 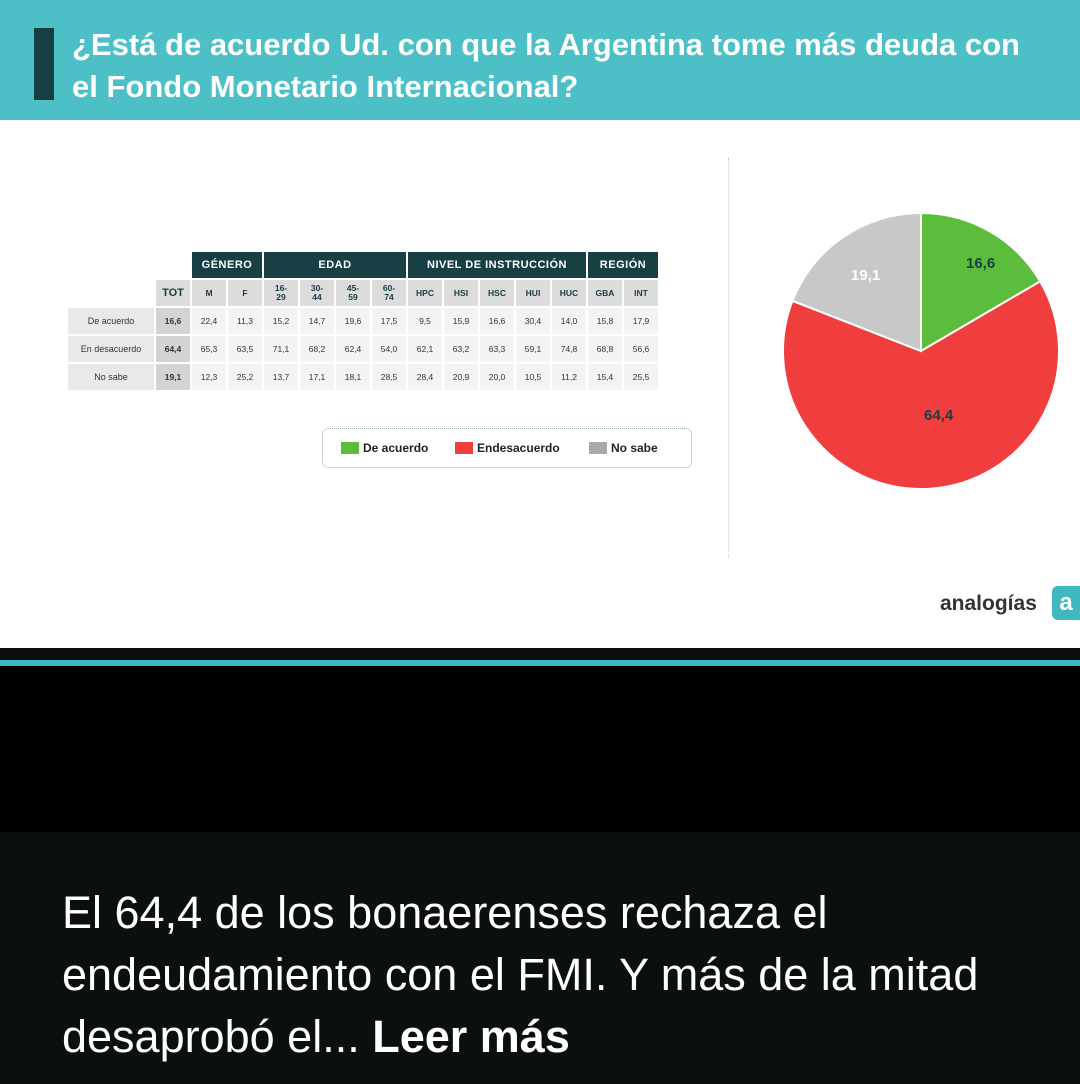 I want to click on teal-divider-line, so click(x=540, y=663).